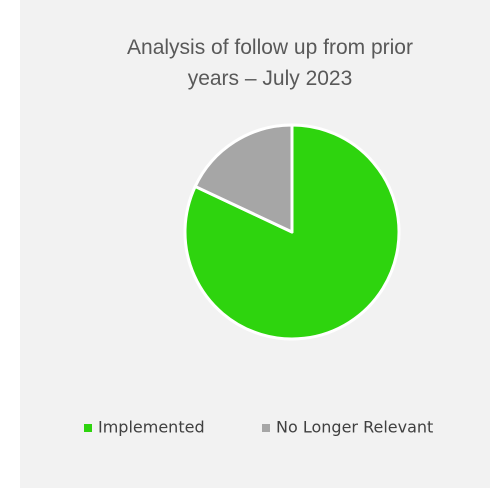  Describe the element at coordinates (354, 427) in the screenshot. I see `legend-label: No Longer Relevant` at that location.